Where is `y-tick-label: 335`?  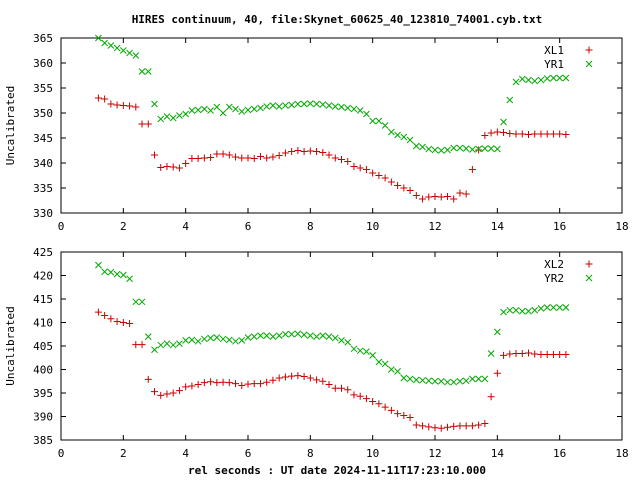 y-tick-label: 335 is located at coordinates (43, 188).